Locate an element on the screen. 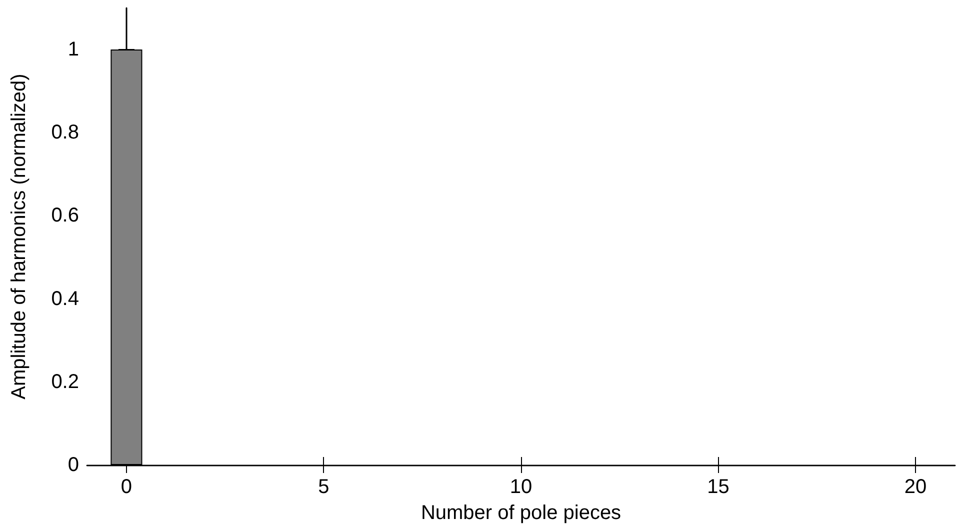 This screenshot has height=532, width=960. y-tick-label: 0.4 is located at coordinates (65, 299).